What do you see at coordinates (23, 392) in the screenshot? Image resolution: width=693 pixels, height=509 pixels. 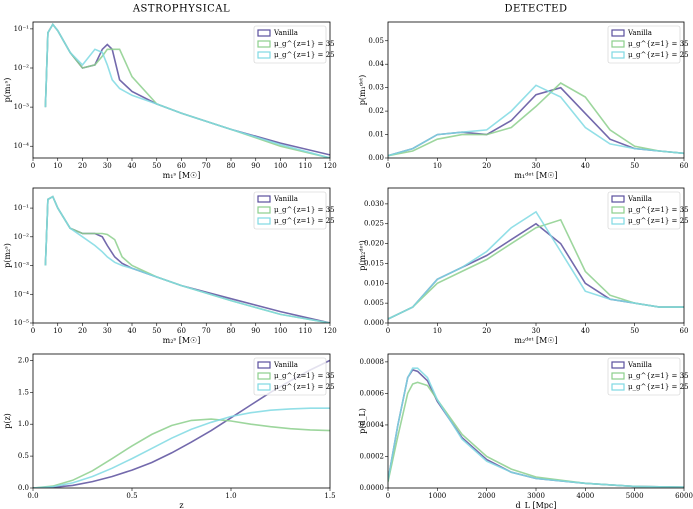 I see `y-tick-label: 1.5` at bounding box center [23, 392].